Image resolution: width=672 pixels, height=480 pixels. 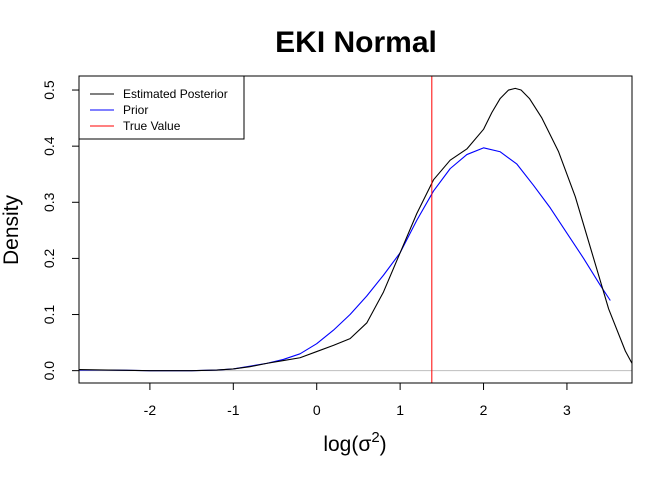 What do you see at coordinates (60, 230) in the screenshot?
I see `y-axis: 0.0 0.1 0.2 0.3 0.4 0.5` at bounding box center [60, 230].